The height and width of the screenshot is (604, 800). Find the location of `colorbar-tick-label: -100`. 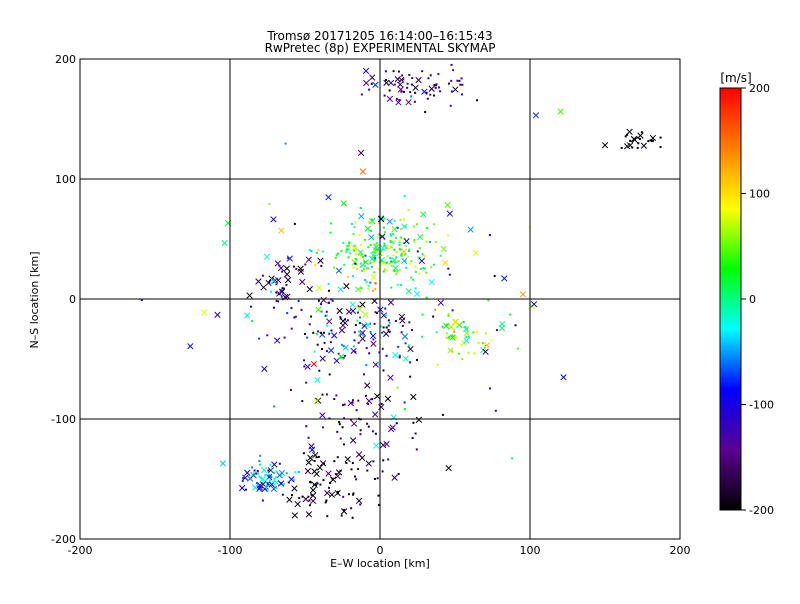

colorbar-tick-label: -100 is located at coordinates (761, 405).